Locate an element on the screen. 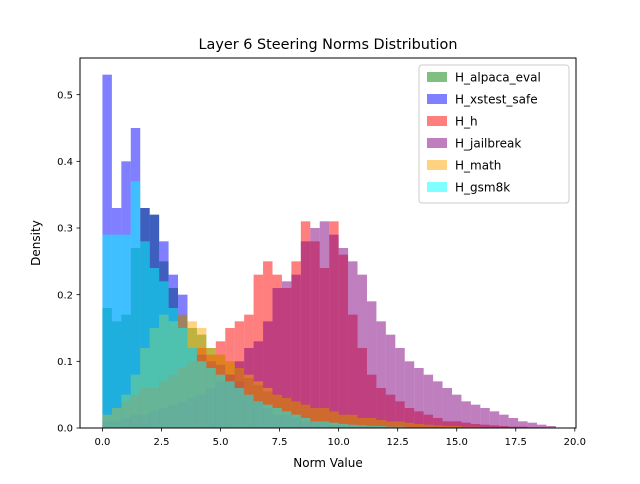 The height and width of the screenshot is (484, 640). legend-label: H_math is located at coordinates (478, 166).